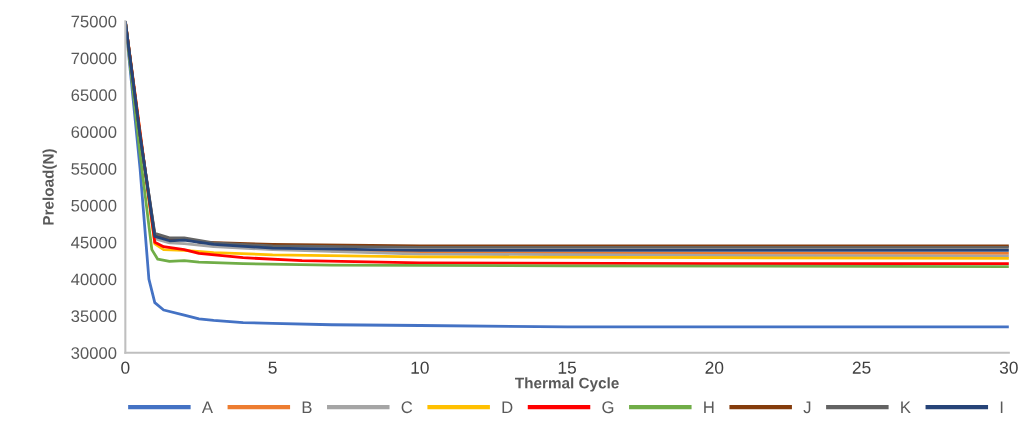  I want to click on y-tick-label: 40000, so click(94, 279).